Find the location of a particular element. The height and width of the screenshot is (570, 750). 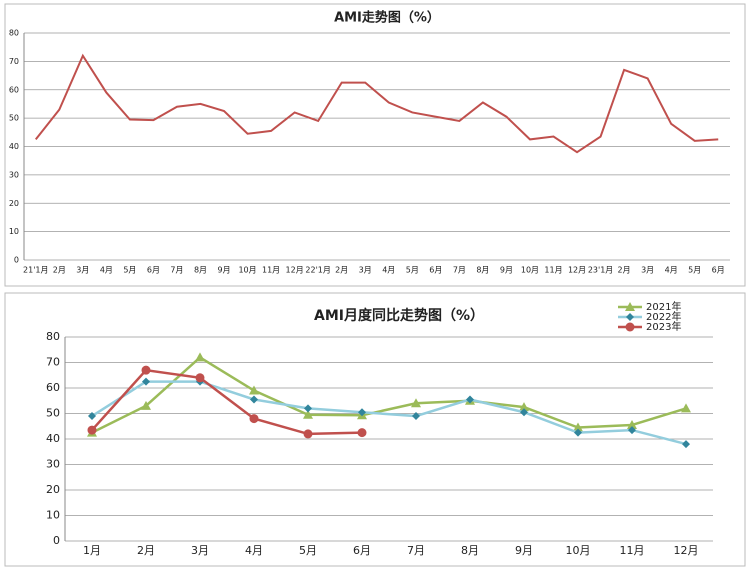

x-tick-label: 21'1月 is located at coordinates (35, 270).